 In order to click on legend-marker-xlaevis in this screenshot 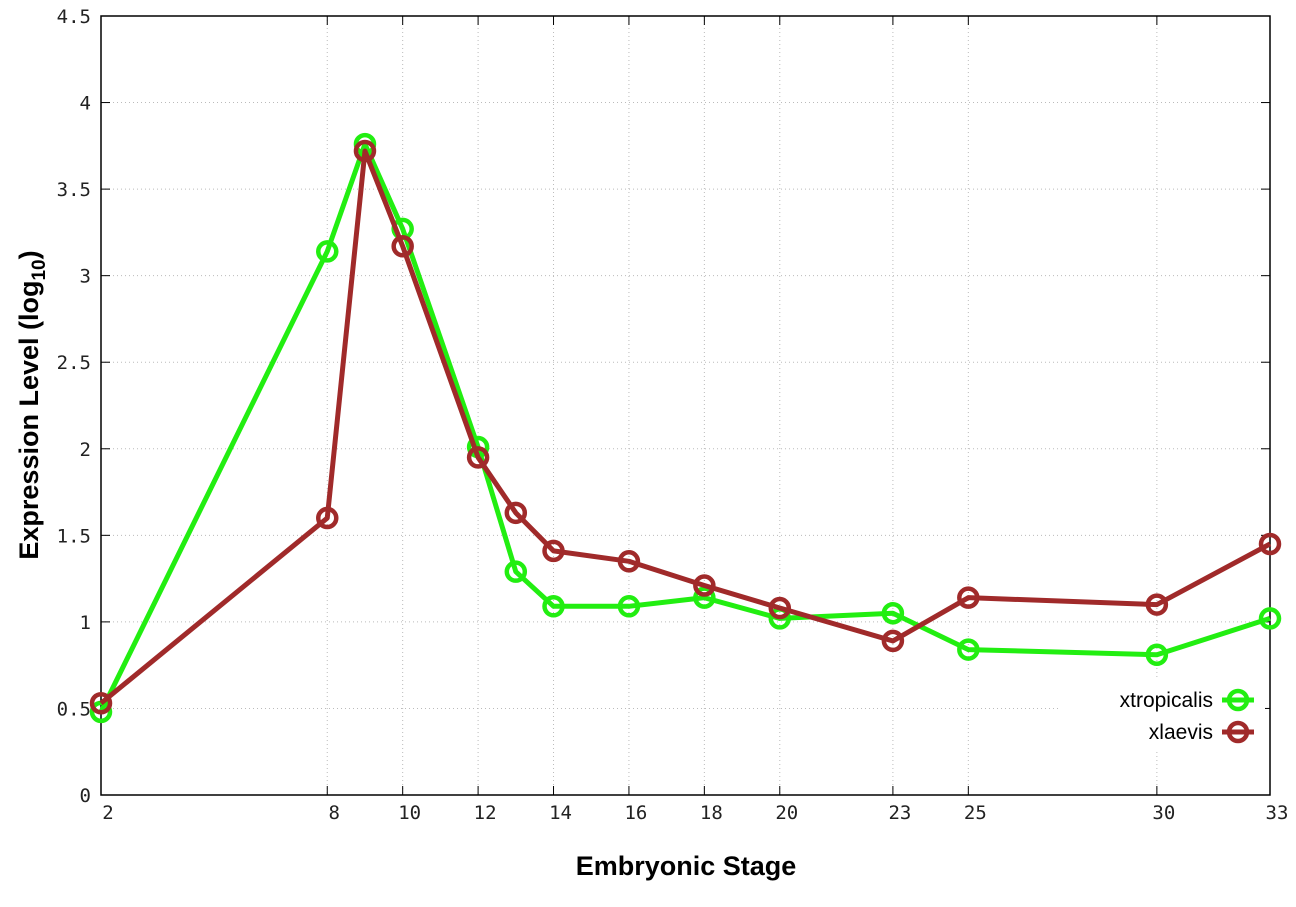, I will do `click(1238, 732)`.